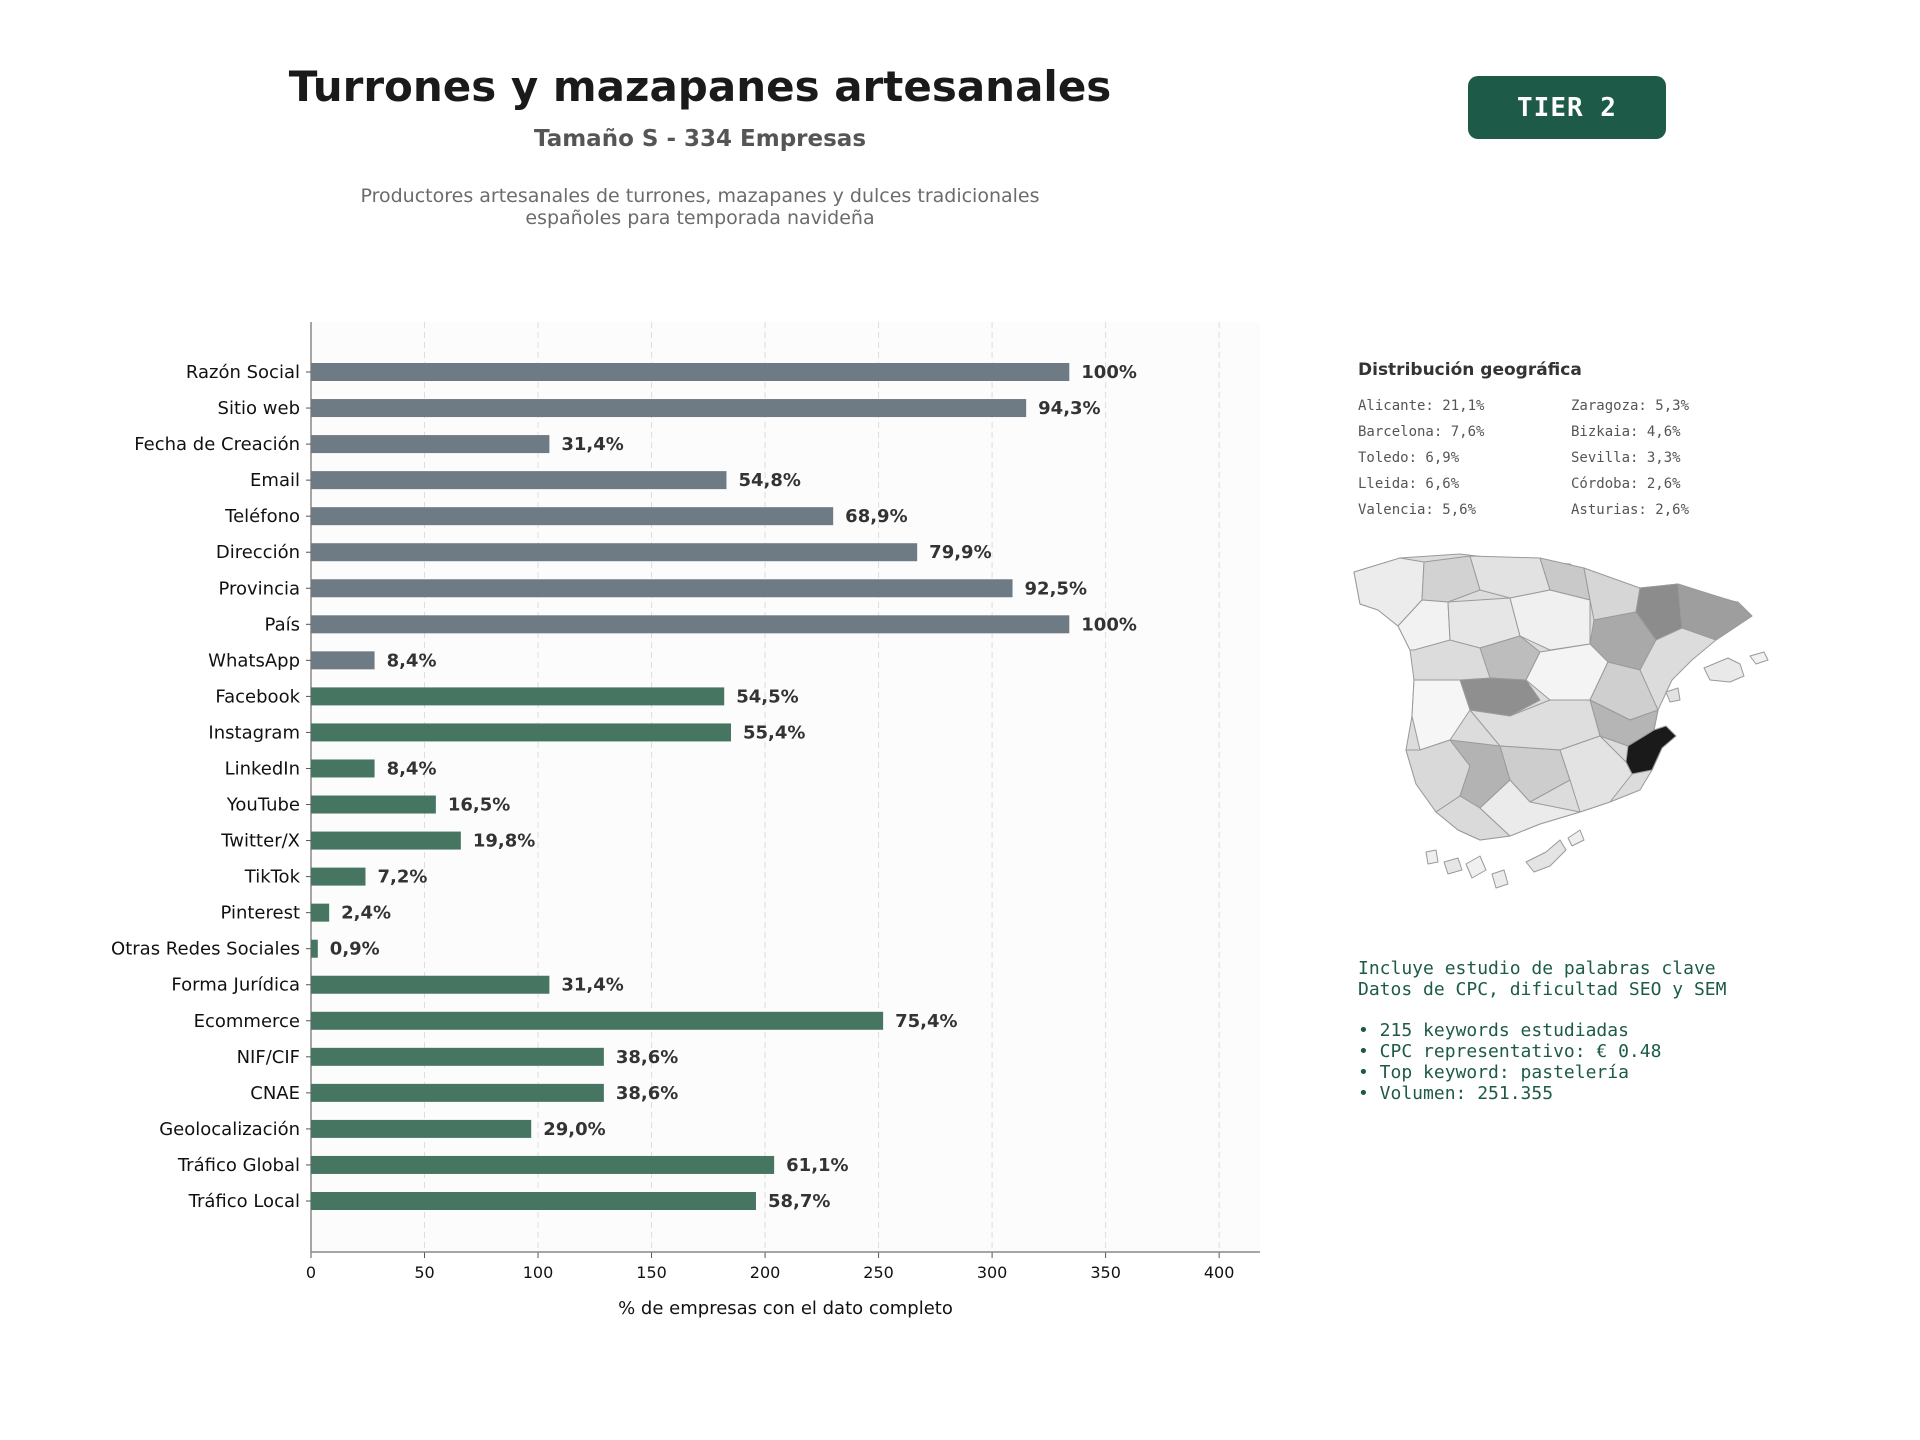 The width and height of the screenshot is (1920, 1440). I want to click on x-tick-label: 300, so click(992, 1272).